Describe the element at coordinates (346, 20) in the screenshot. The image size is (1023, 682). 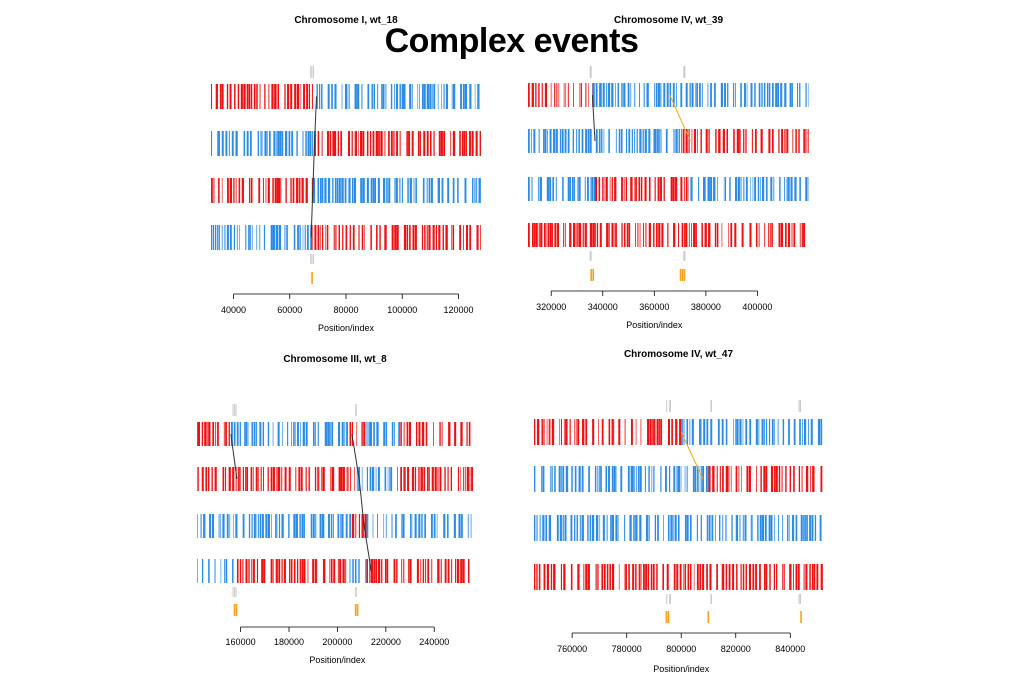
I see `panel-title: Chromosome I, wt_18` at that location.